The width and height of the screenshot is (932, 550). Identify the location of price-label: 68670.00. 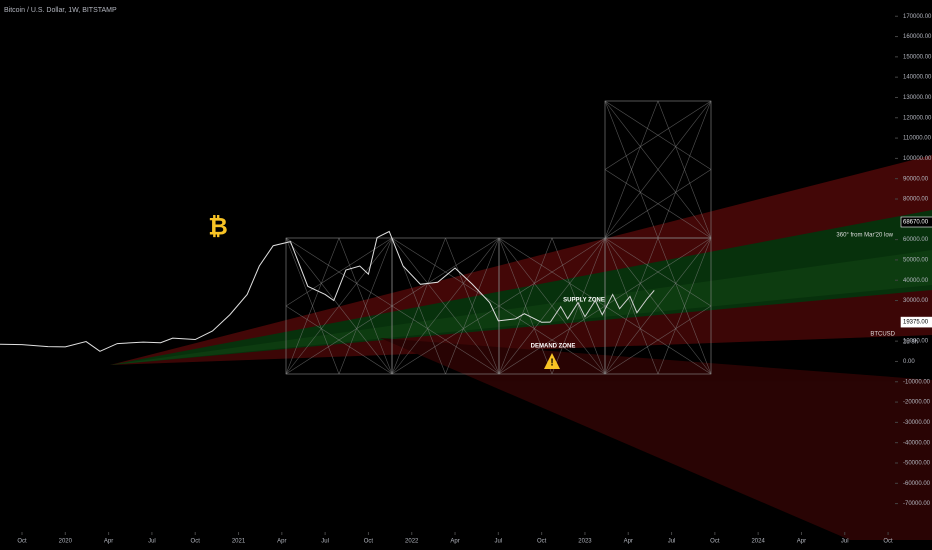
(916, 223).